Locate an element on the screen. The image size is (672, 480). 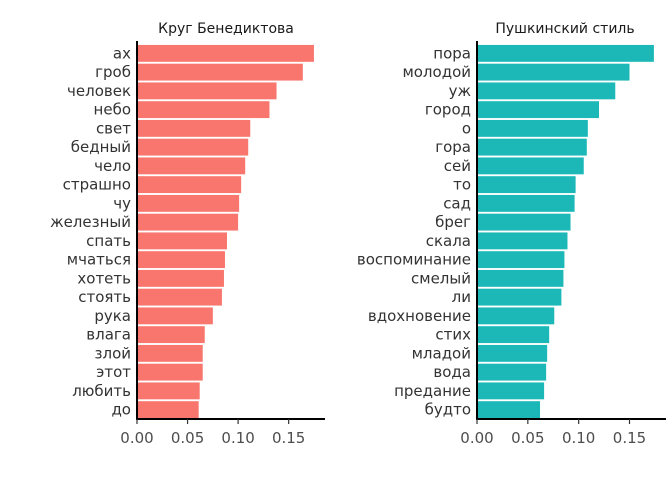
category-label: бедный is located at coordinates (101, 147).